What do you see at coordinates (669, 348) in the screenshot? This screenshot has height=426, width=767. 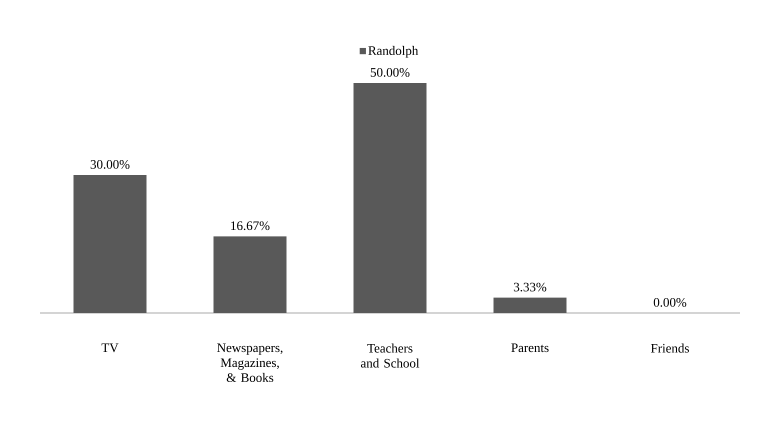 I see `x-tick-label: Friends` at bounding box center [669, 348].